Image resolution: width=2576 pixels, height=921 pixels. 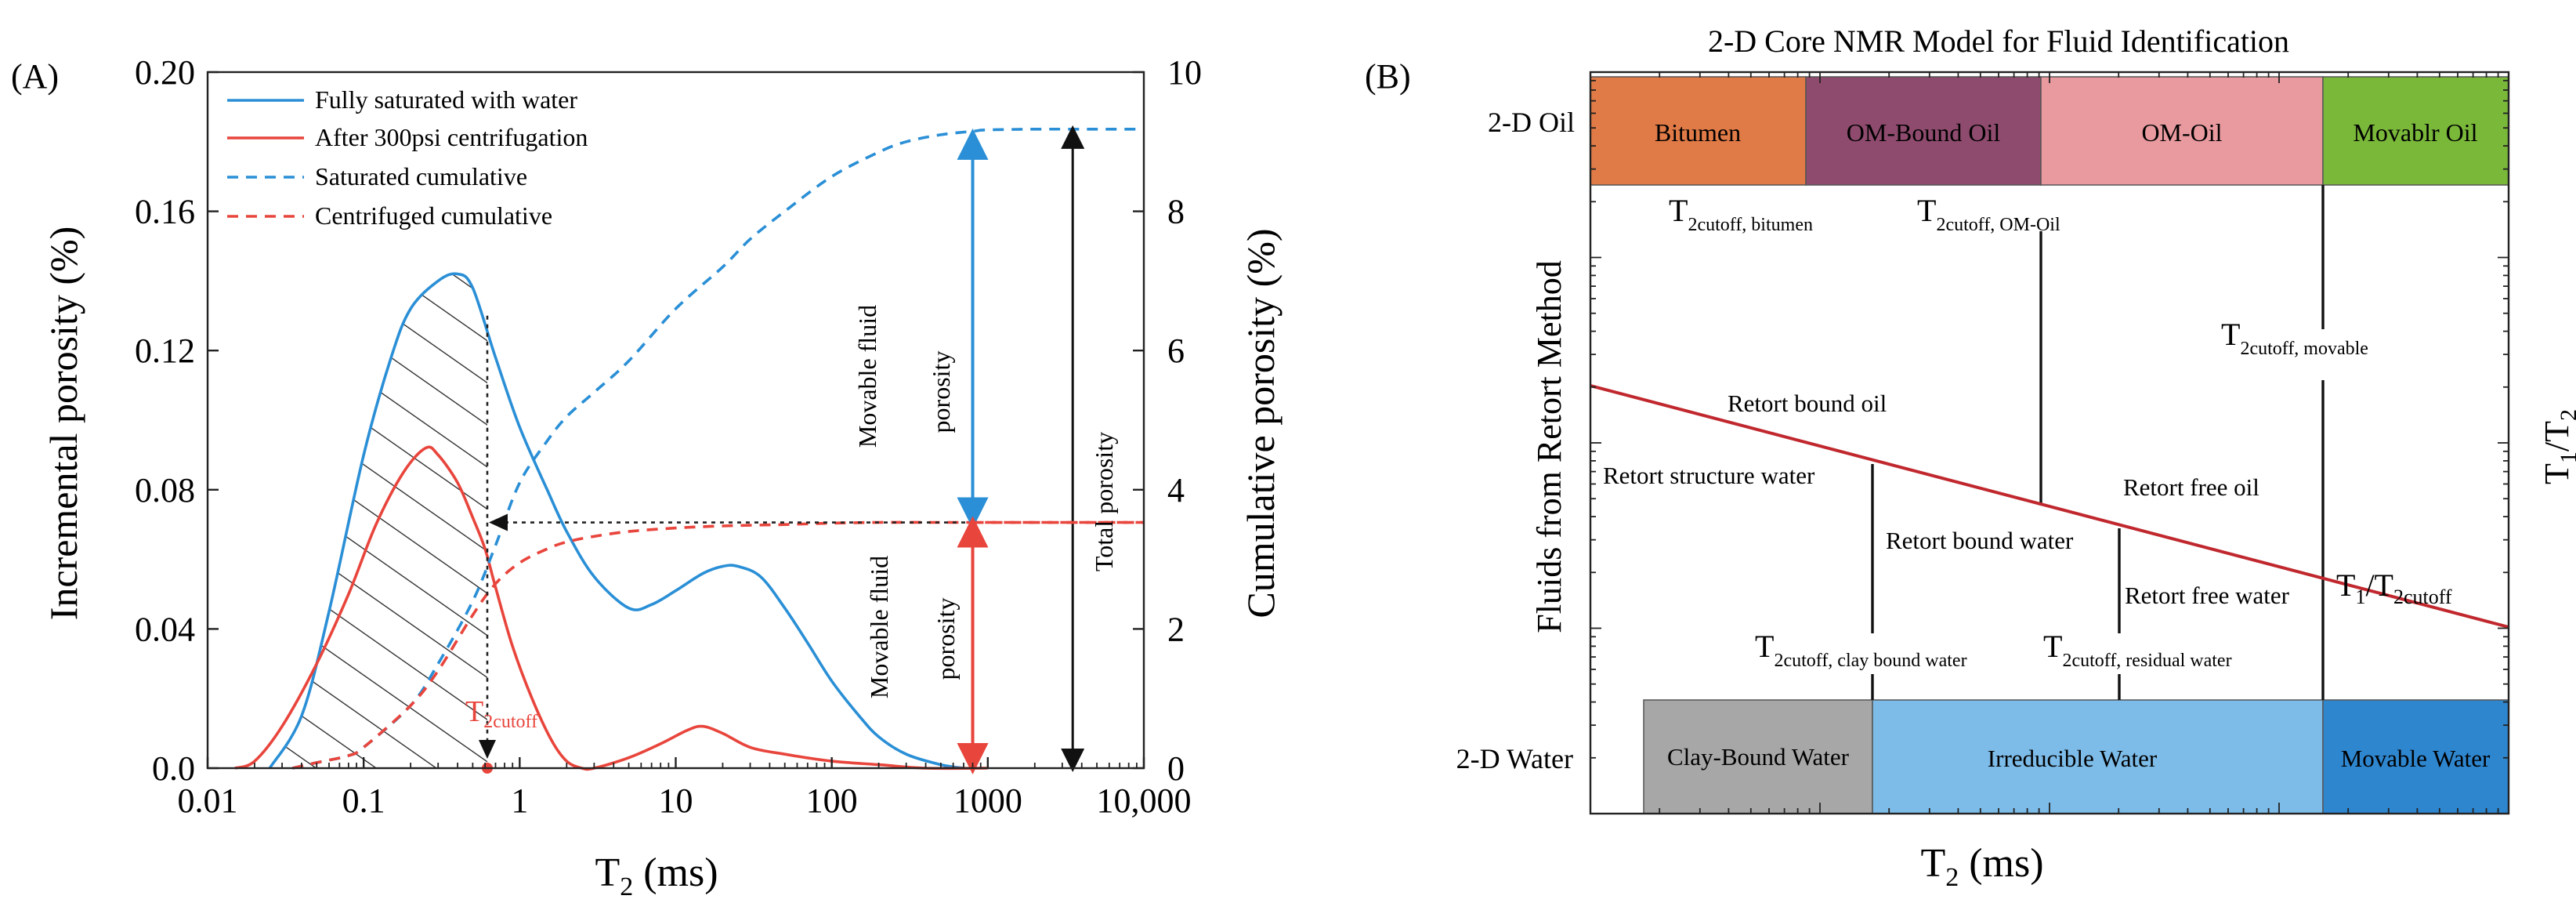 I want to click on oil-box-bitumen, so click(x=1698, y=131).